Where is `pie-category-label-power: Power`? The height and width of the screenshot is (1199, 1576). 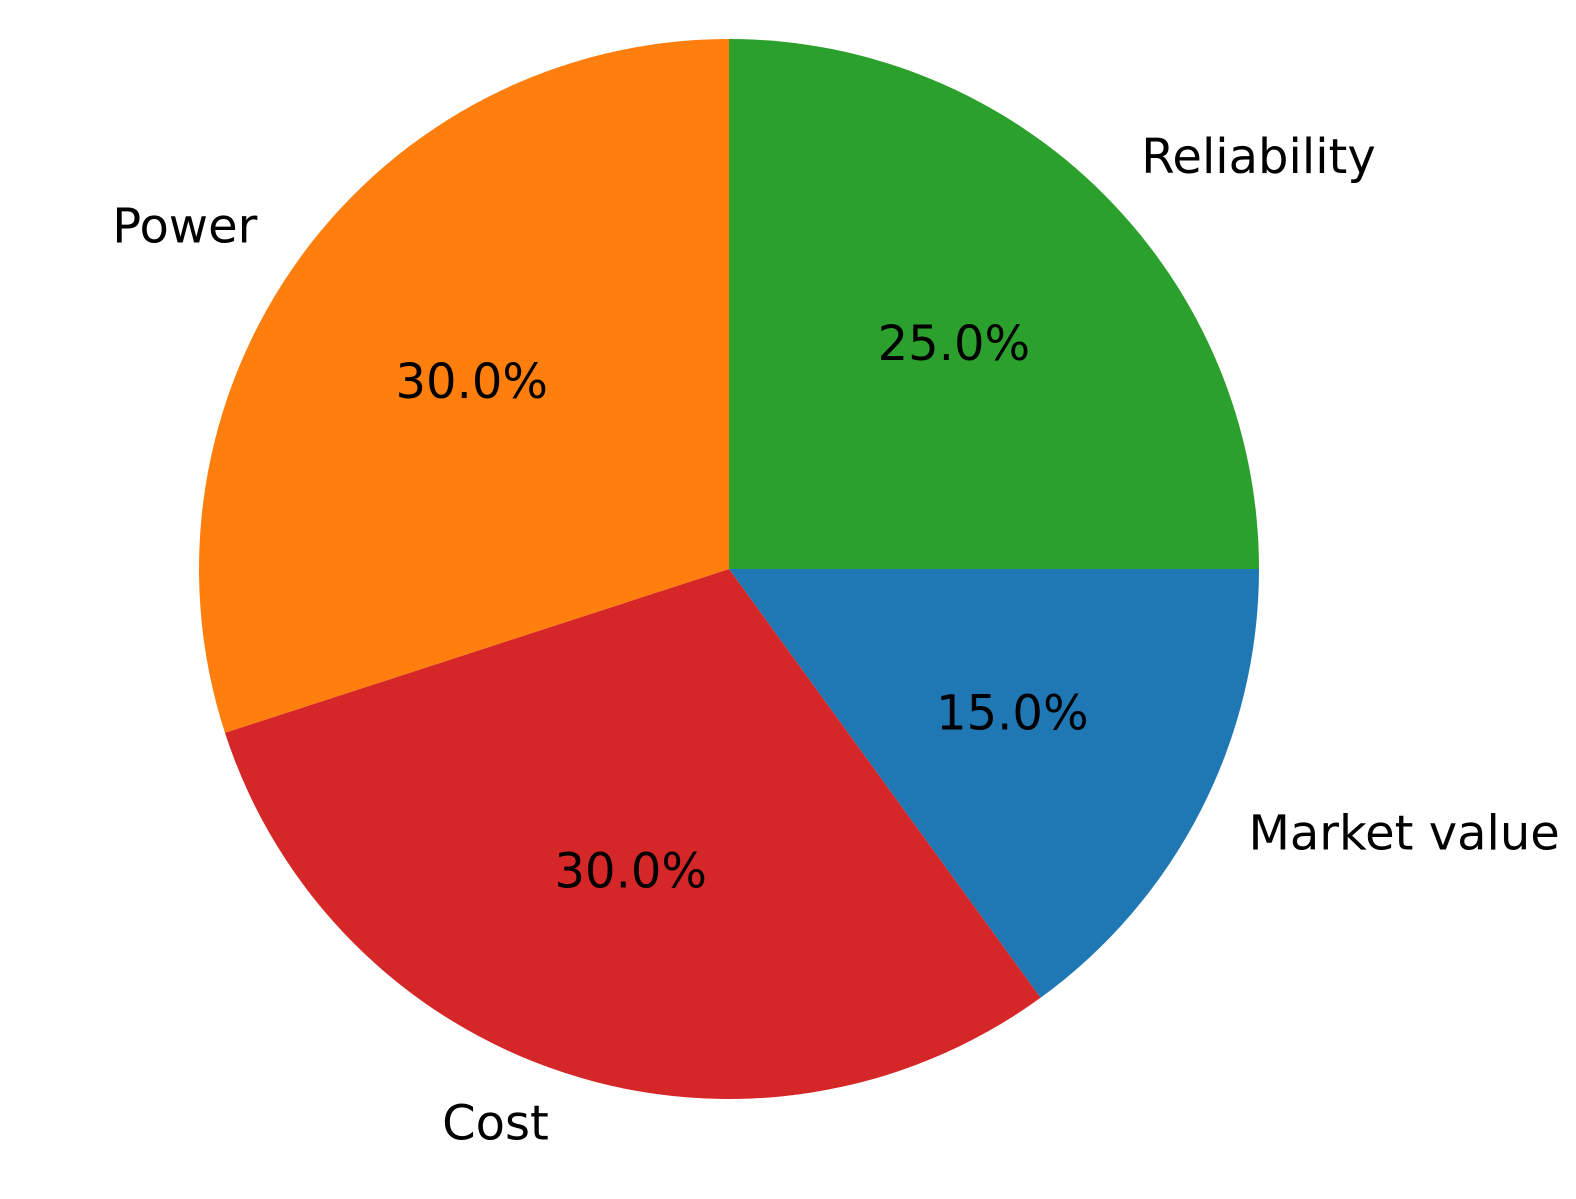 pie-category-label-power: Power is located at coordinates (184, 226).